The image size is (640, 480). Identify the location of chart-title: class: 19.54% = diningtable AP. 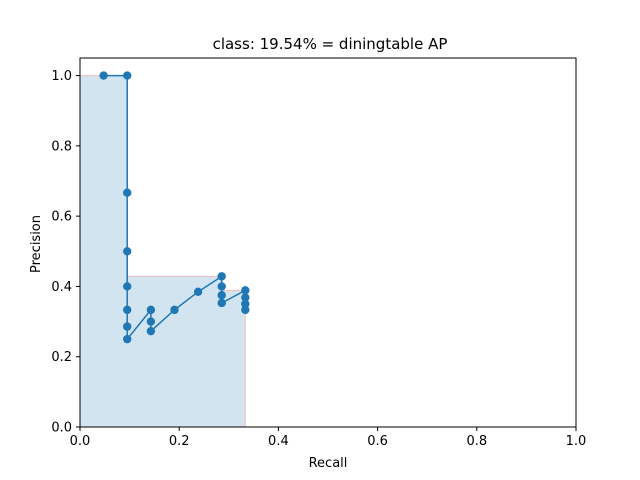
(330, 44).